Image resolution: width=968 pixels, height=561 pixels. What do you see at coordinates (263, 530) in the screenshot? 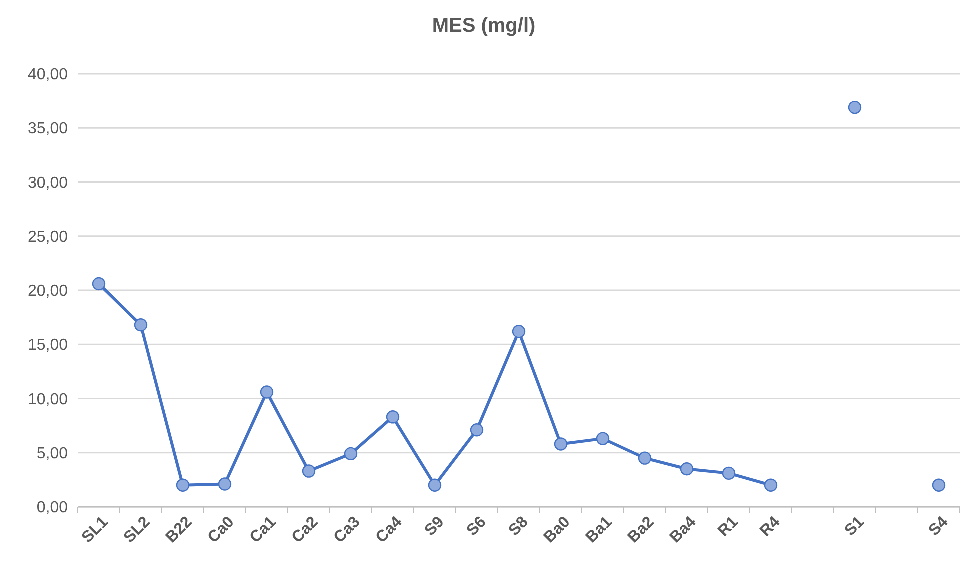
I see `x-tick-label: Ca1` at bounding box center [263, 530].